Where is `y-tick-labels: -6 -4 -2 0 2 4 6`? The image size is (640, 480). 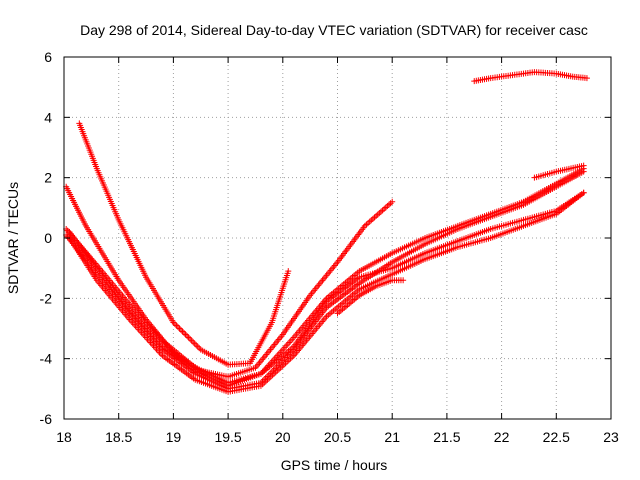
y-tick-labels: -6 -4 -2 0 2 4 6 is located at coordinates (46, 238).